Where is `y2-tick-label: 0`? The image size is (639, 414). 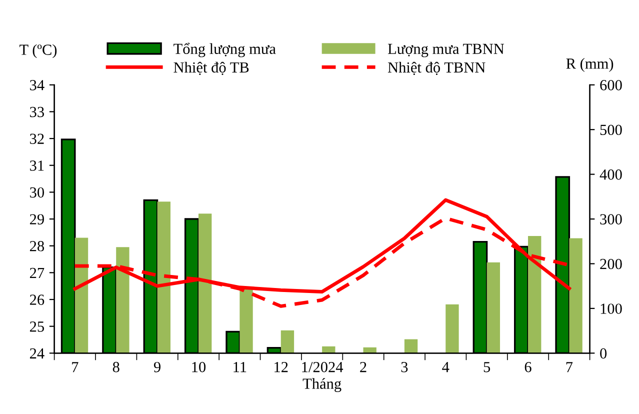 y2-tick-label: 0 is located at coordinates (603, 353).